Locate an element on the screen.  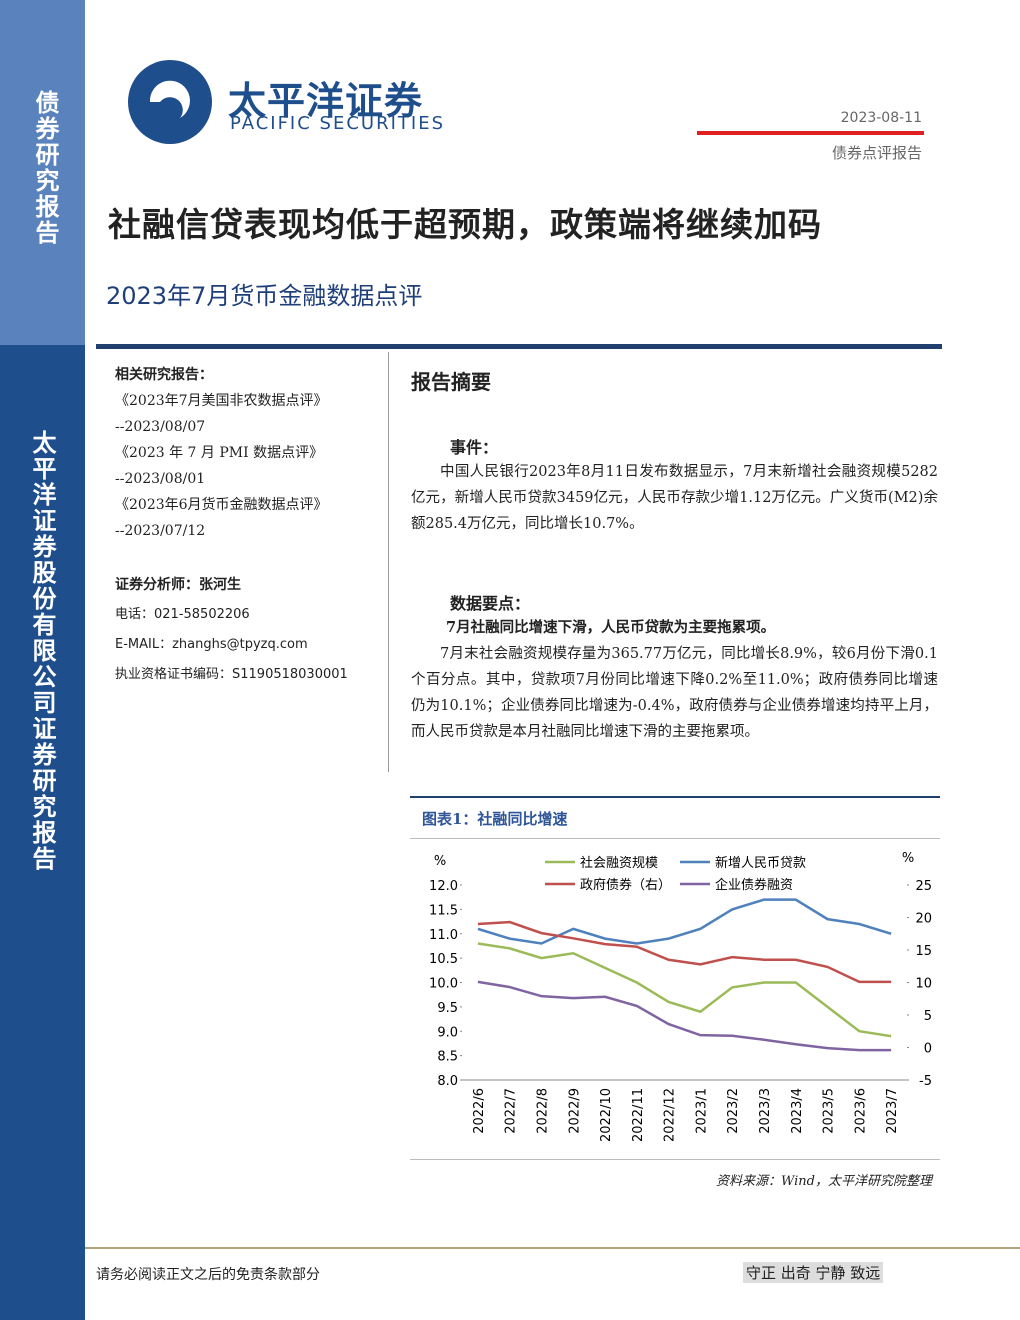
logo-cn: 太平洋证券 is located at coordinates (326, 101).